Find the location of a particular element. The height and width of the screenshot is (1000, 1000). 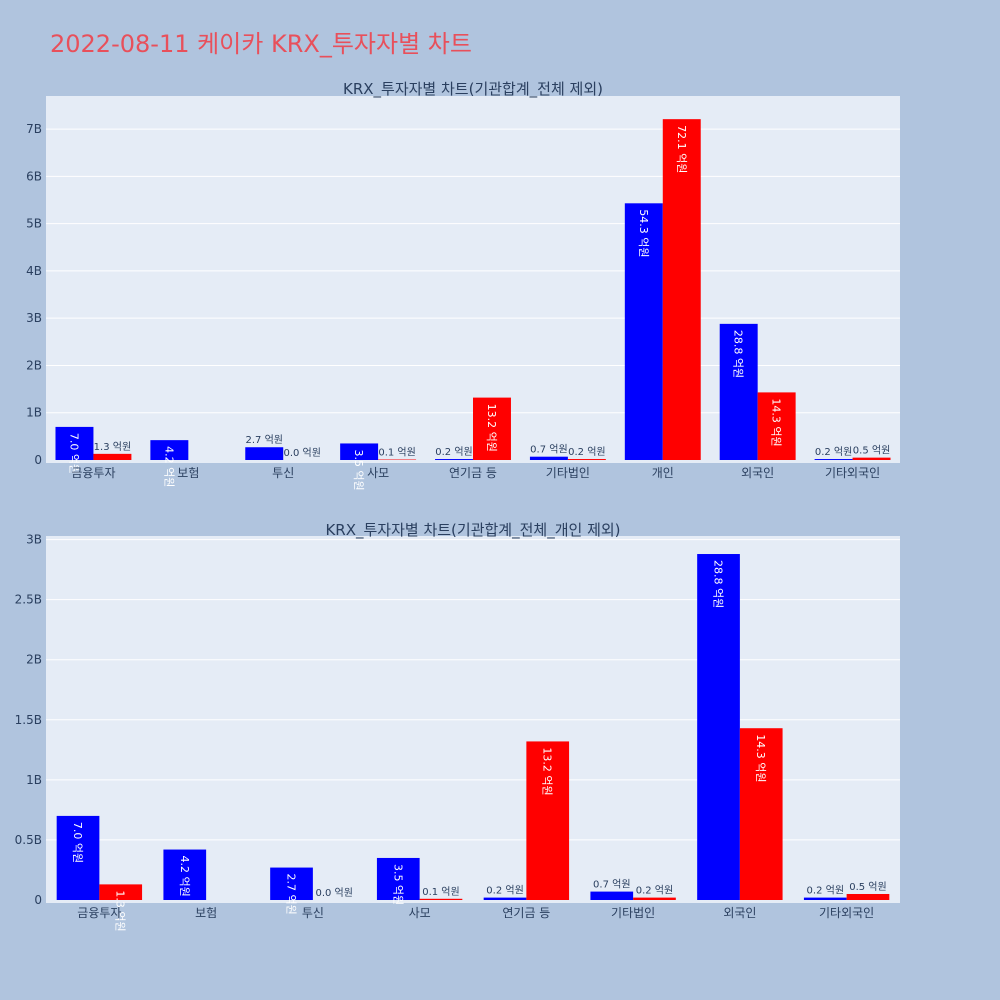

y-tick-label: 6B is located at coordinates (34, 176).